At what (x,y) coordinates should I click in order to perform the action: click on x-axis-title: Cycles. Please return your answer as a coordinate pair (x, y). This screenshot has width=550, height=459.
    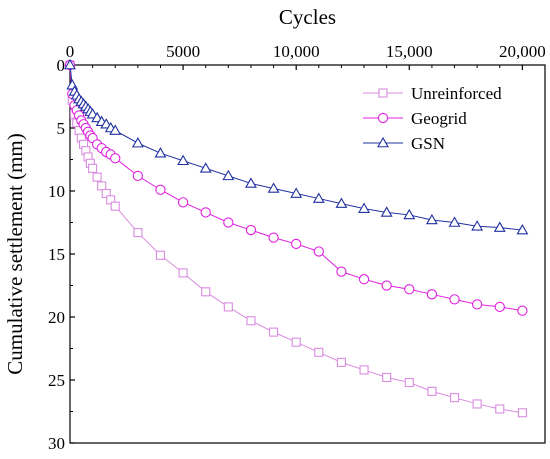
    Looking at the image, I should click on (307, 17).